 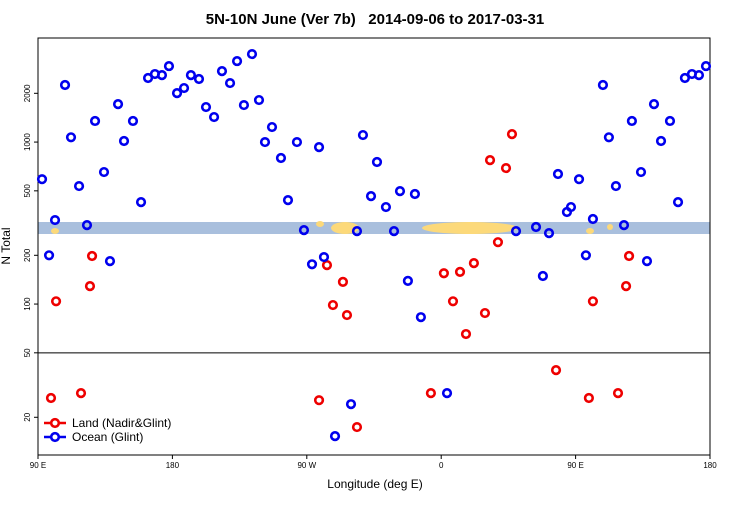 I want to click on y-axis-label: N Total, so click(x=6, y=245).